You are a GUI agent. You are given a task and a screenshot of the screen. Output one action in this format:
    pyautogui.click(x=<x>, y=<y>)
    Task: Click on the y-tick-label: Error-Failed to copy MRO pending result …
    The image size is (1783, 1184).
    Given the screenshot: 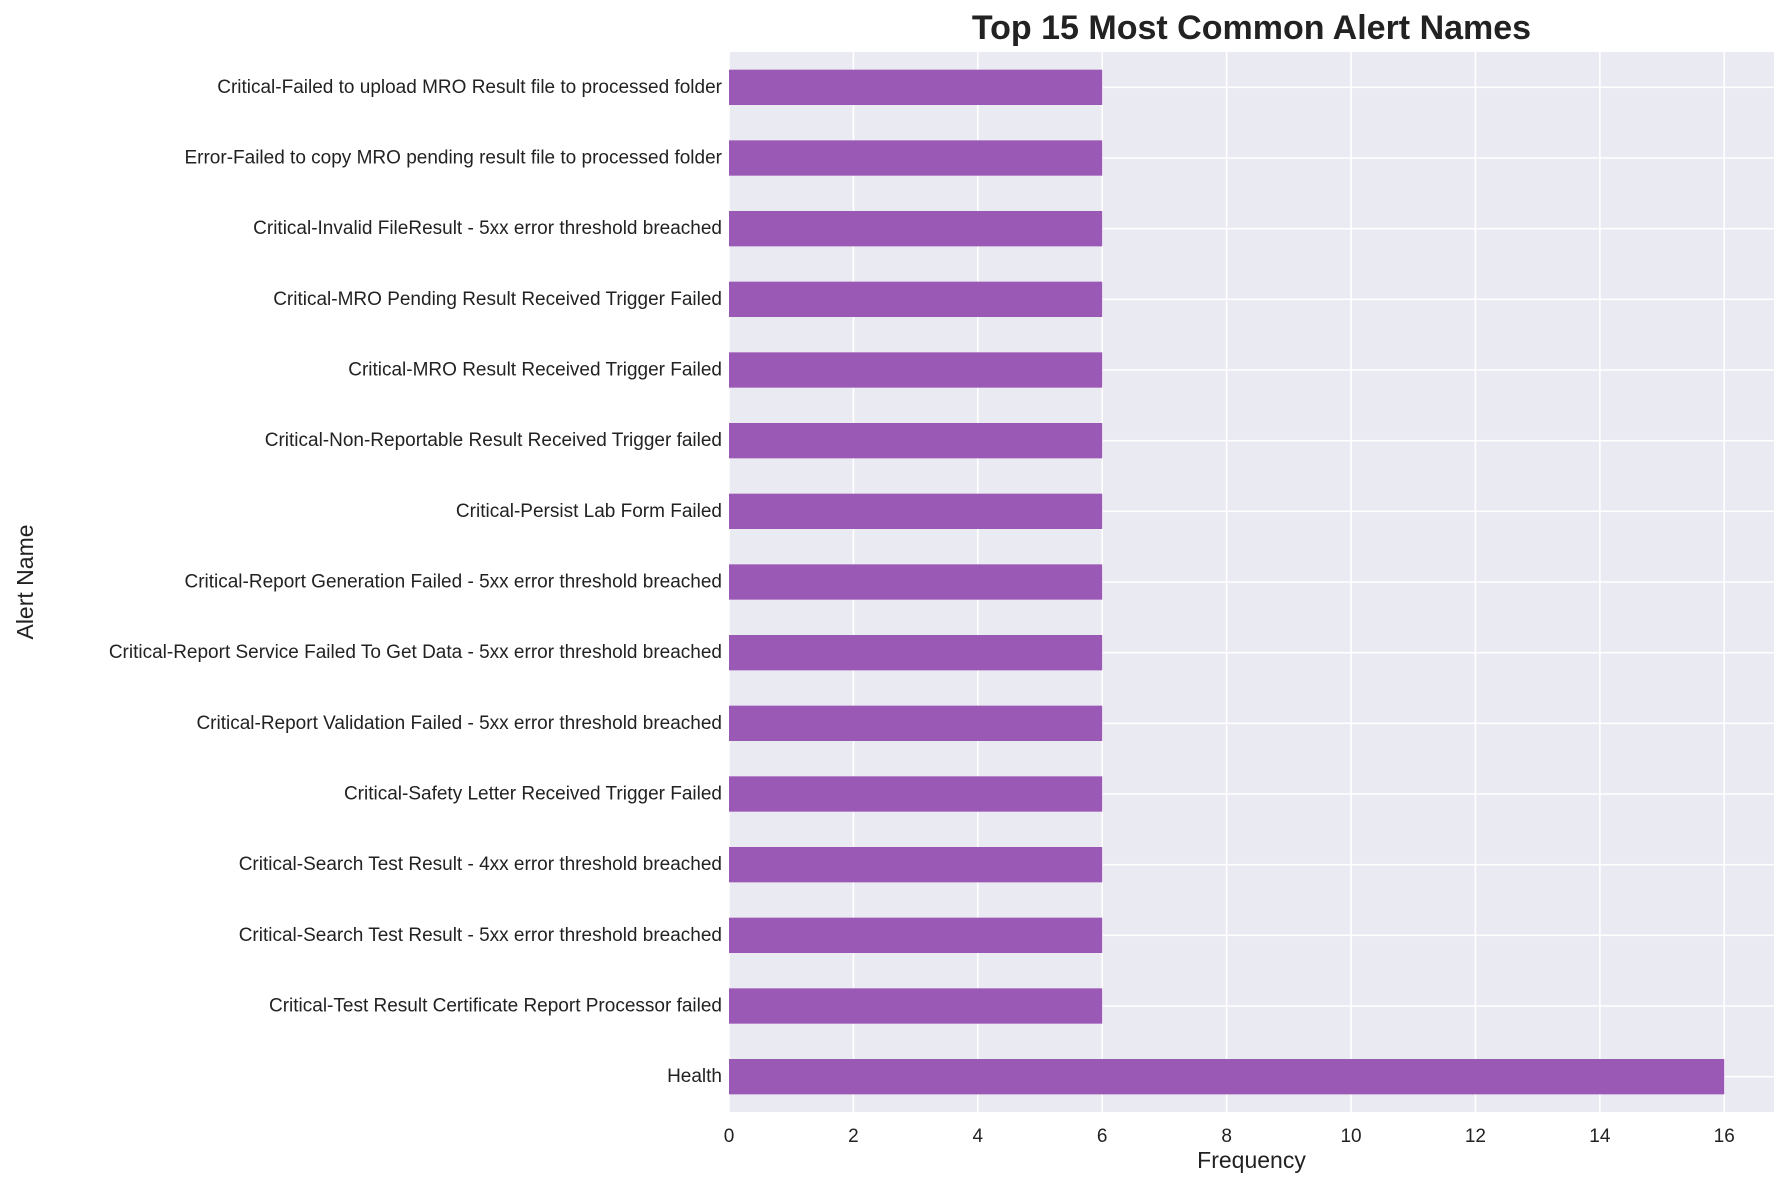 What is the action you would take?
    pyautogui.click(x=453, y=158)
    